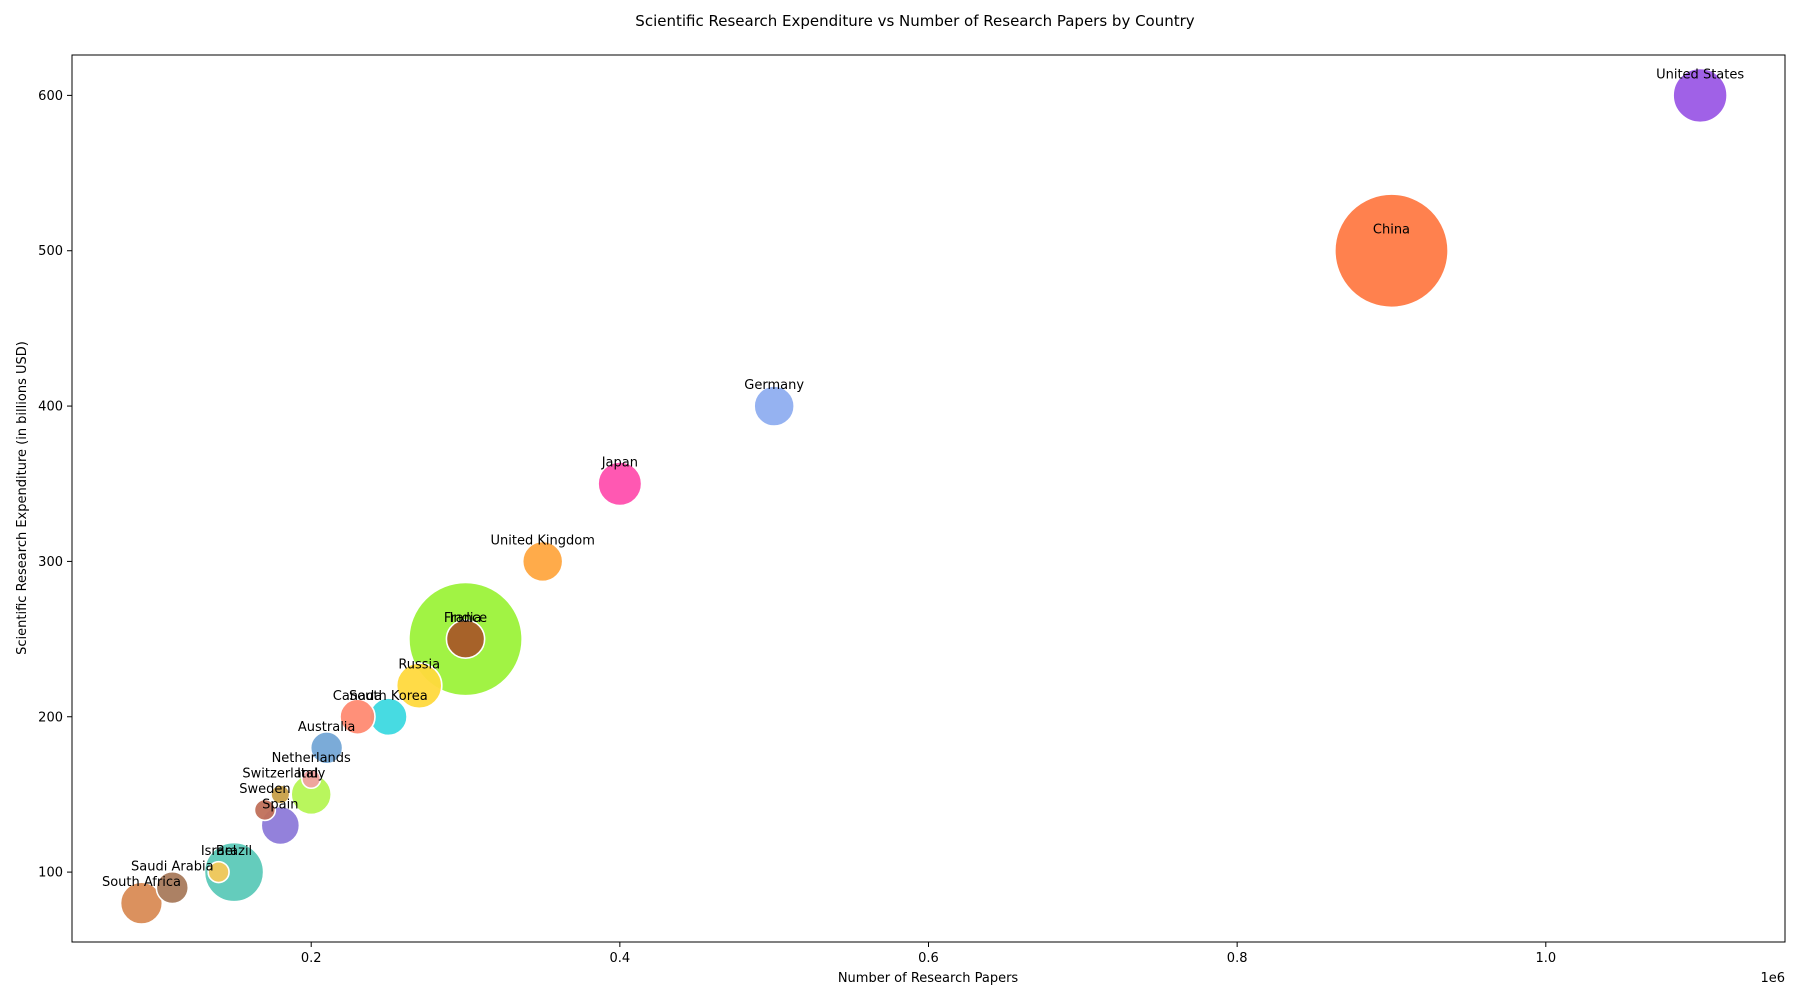 The width and height of the screenshot is (1800, 1000). What do you see at coordinates (1772, 978) in the screenshot?
I see `x-axis-offset-text: 1e6` at bounding box center [1772, 978].